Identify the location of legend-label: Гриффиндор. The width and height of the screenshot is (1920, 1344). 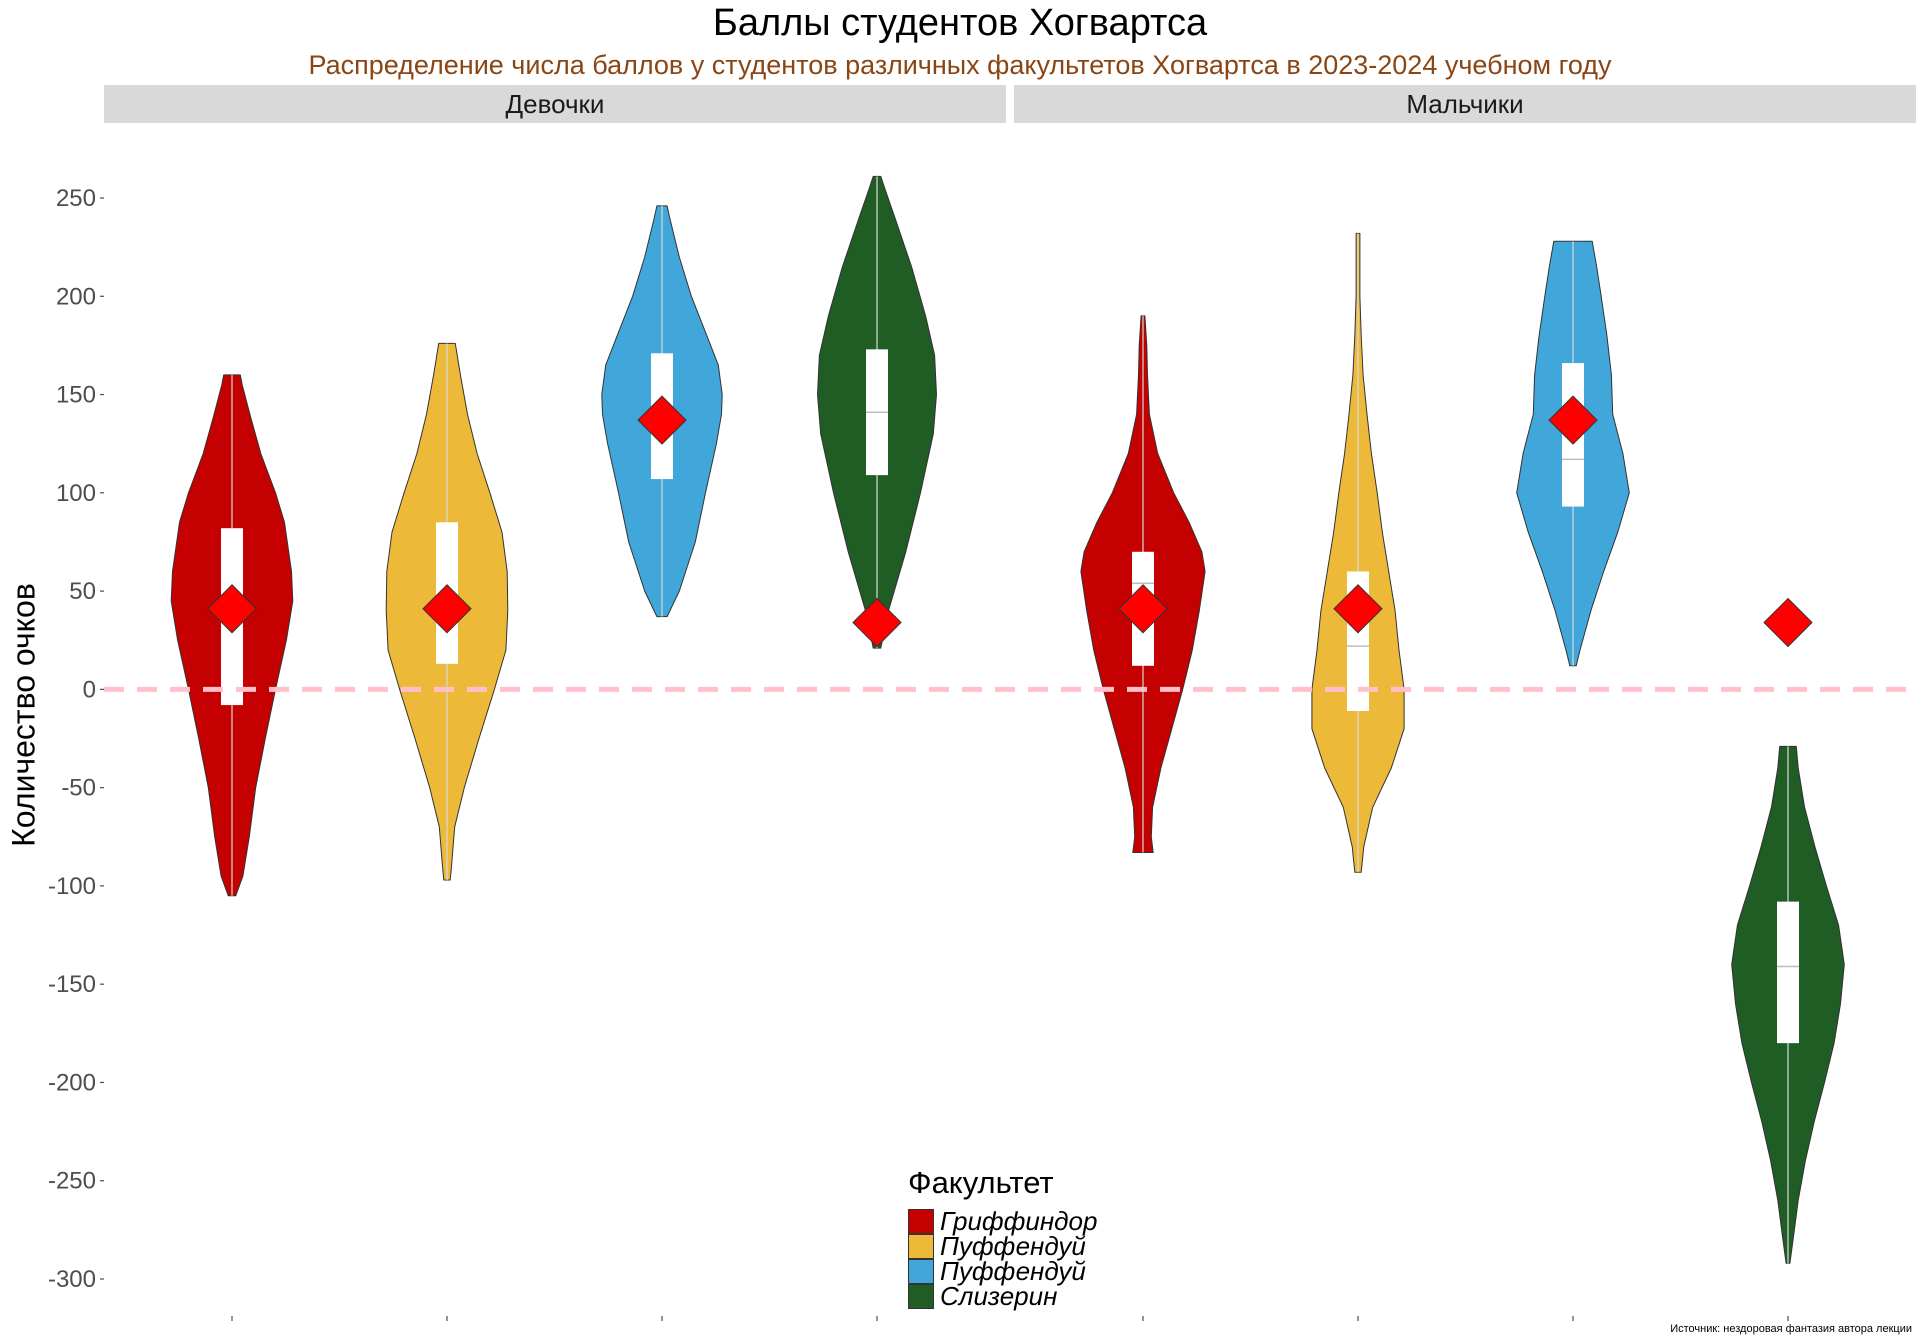
(1019, 1221).